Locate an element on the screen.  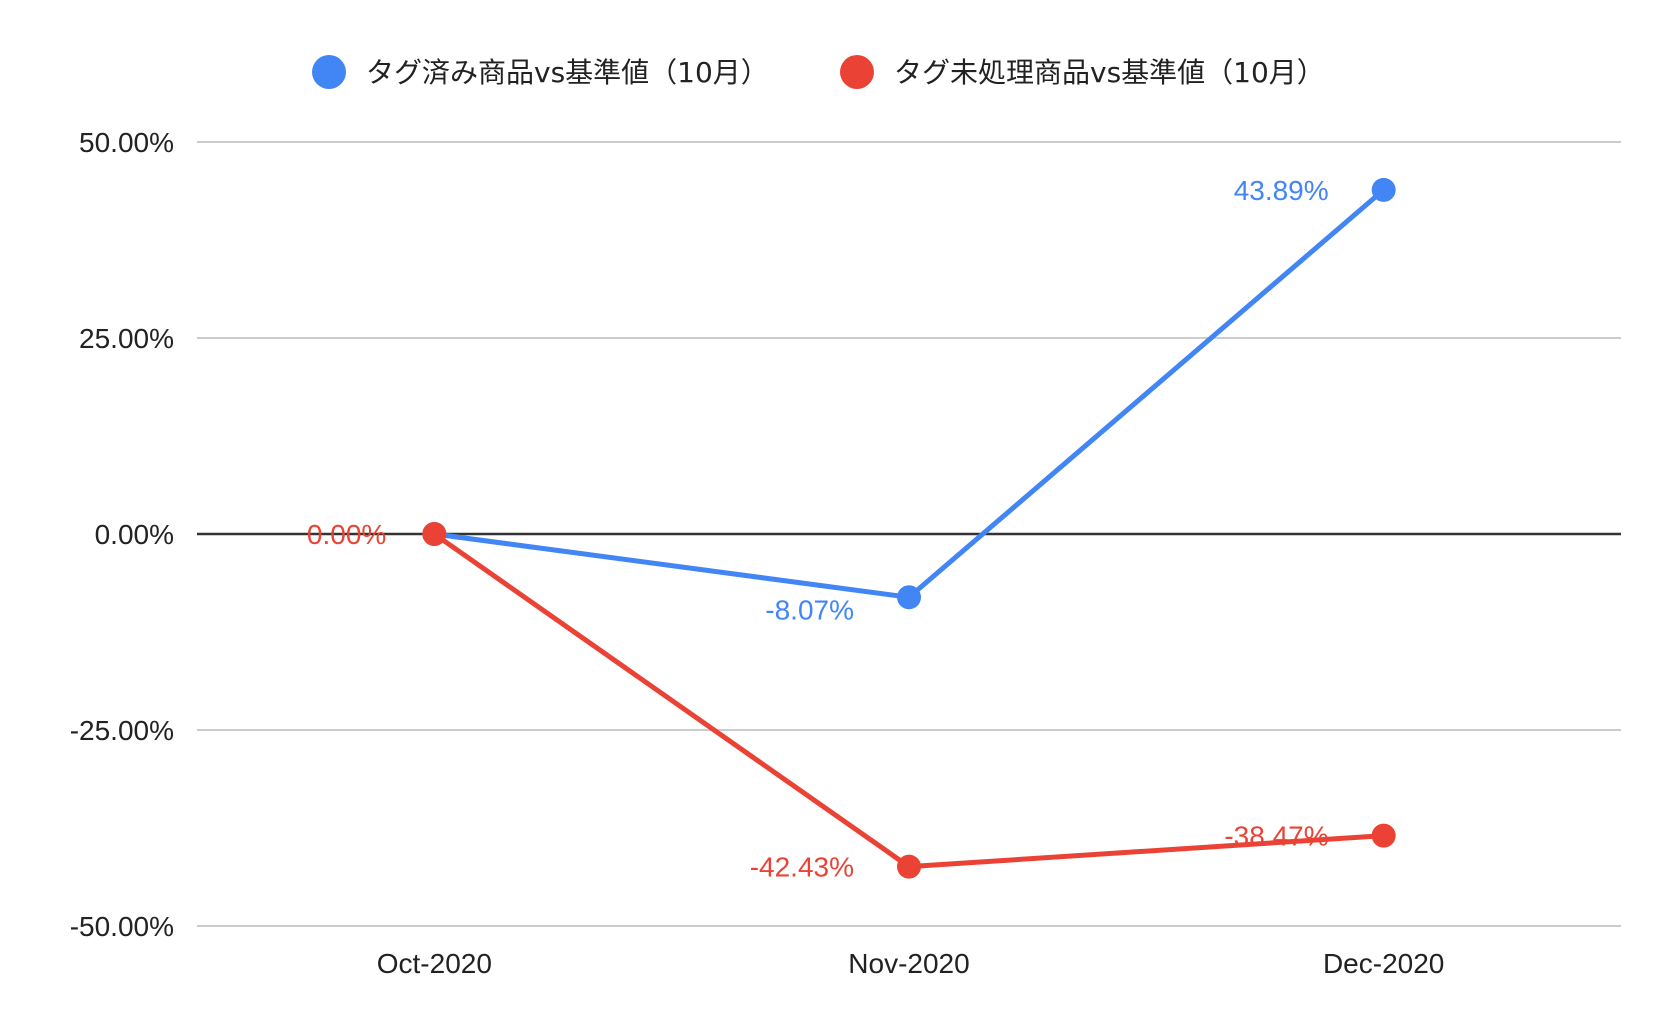
x-tick-label: Oct-2020 is located at coordinates (434, 963).